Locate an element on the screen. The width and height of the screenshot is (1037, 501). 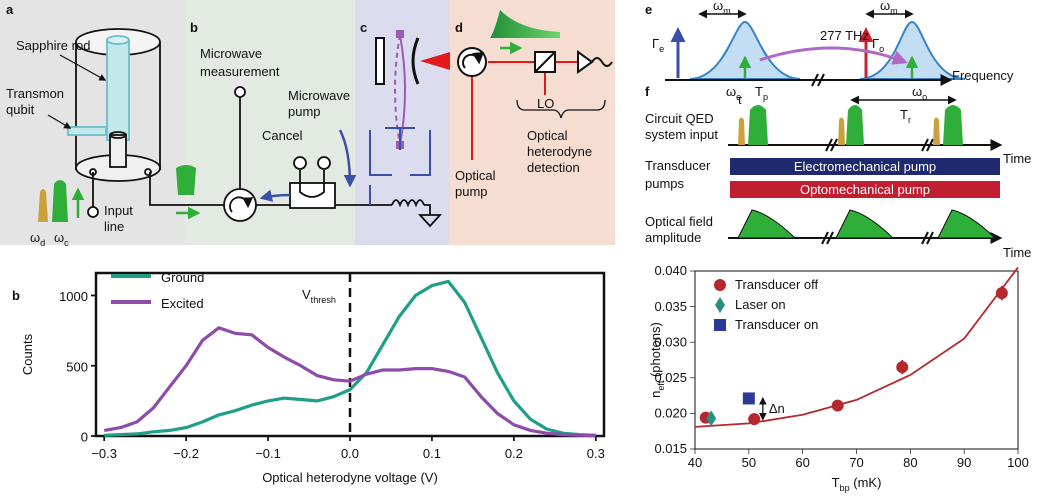
label: Γo is located at coordinates (878, 45).